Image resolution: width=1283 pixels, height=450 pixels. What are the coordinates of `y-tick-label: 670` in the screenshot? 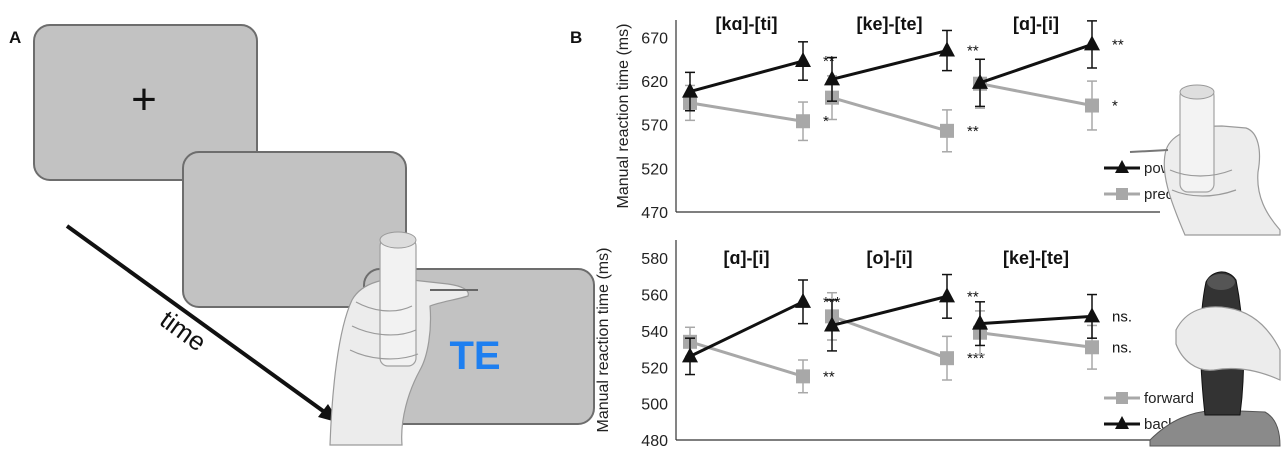 It's located at (654, 38).